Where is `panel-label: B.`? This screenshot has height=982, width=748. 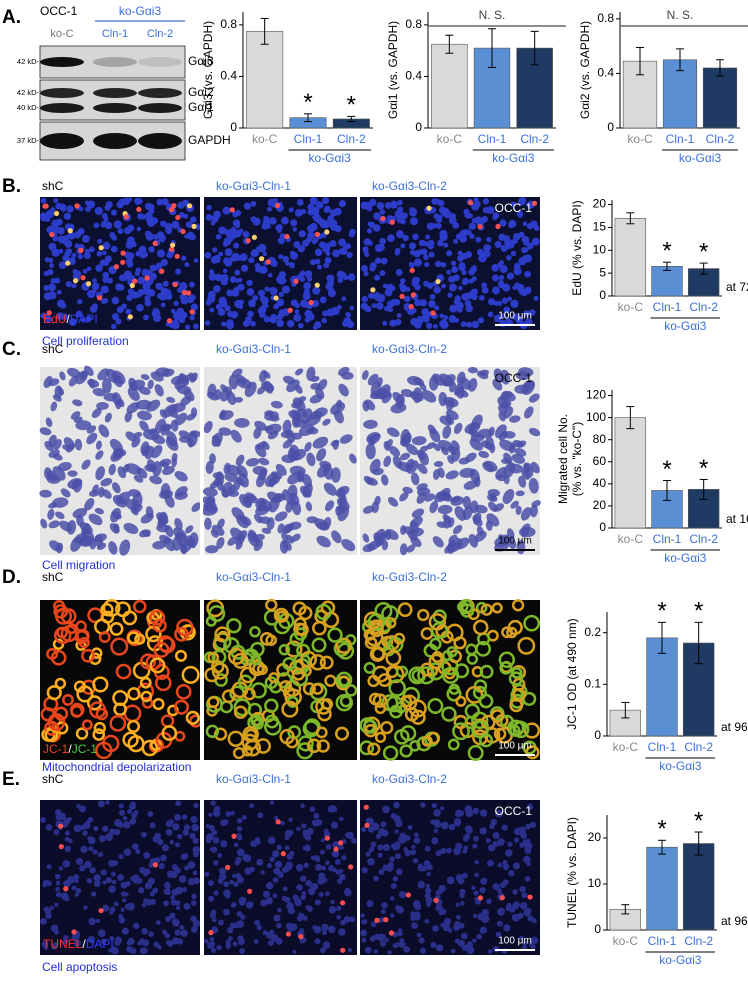 panel-label: B. is located at coordinates (11, 186).